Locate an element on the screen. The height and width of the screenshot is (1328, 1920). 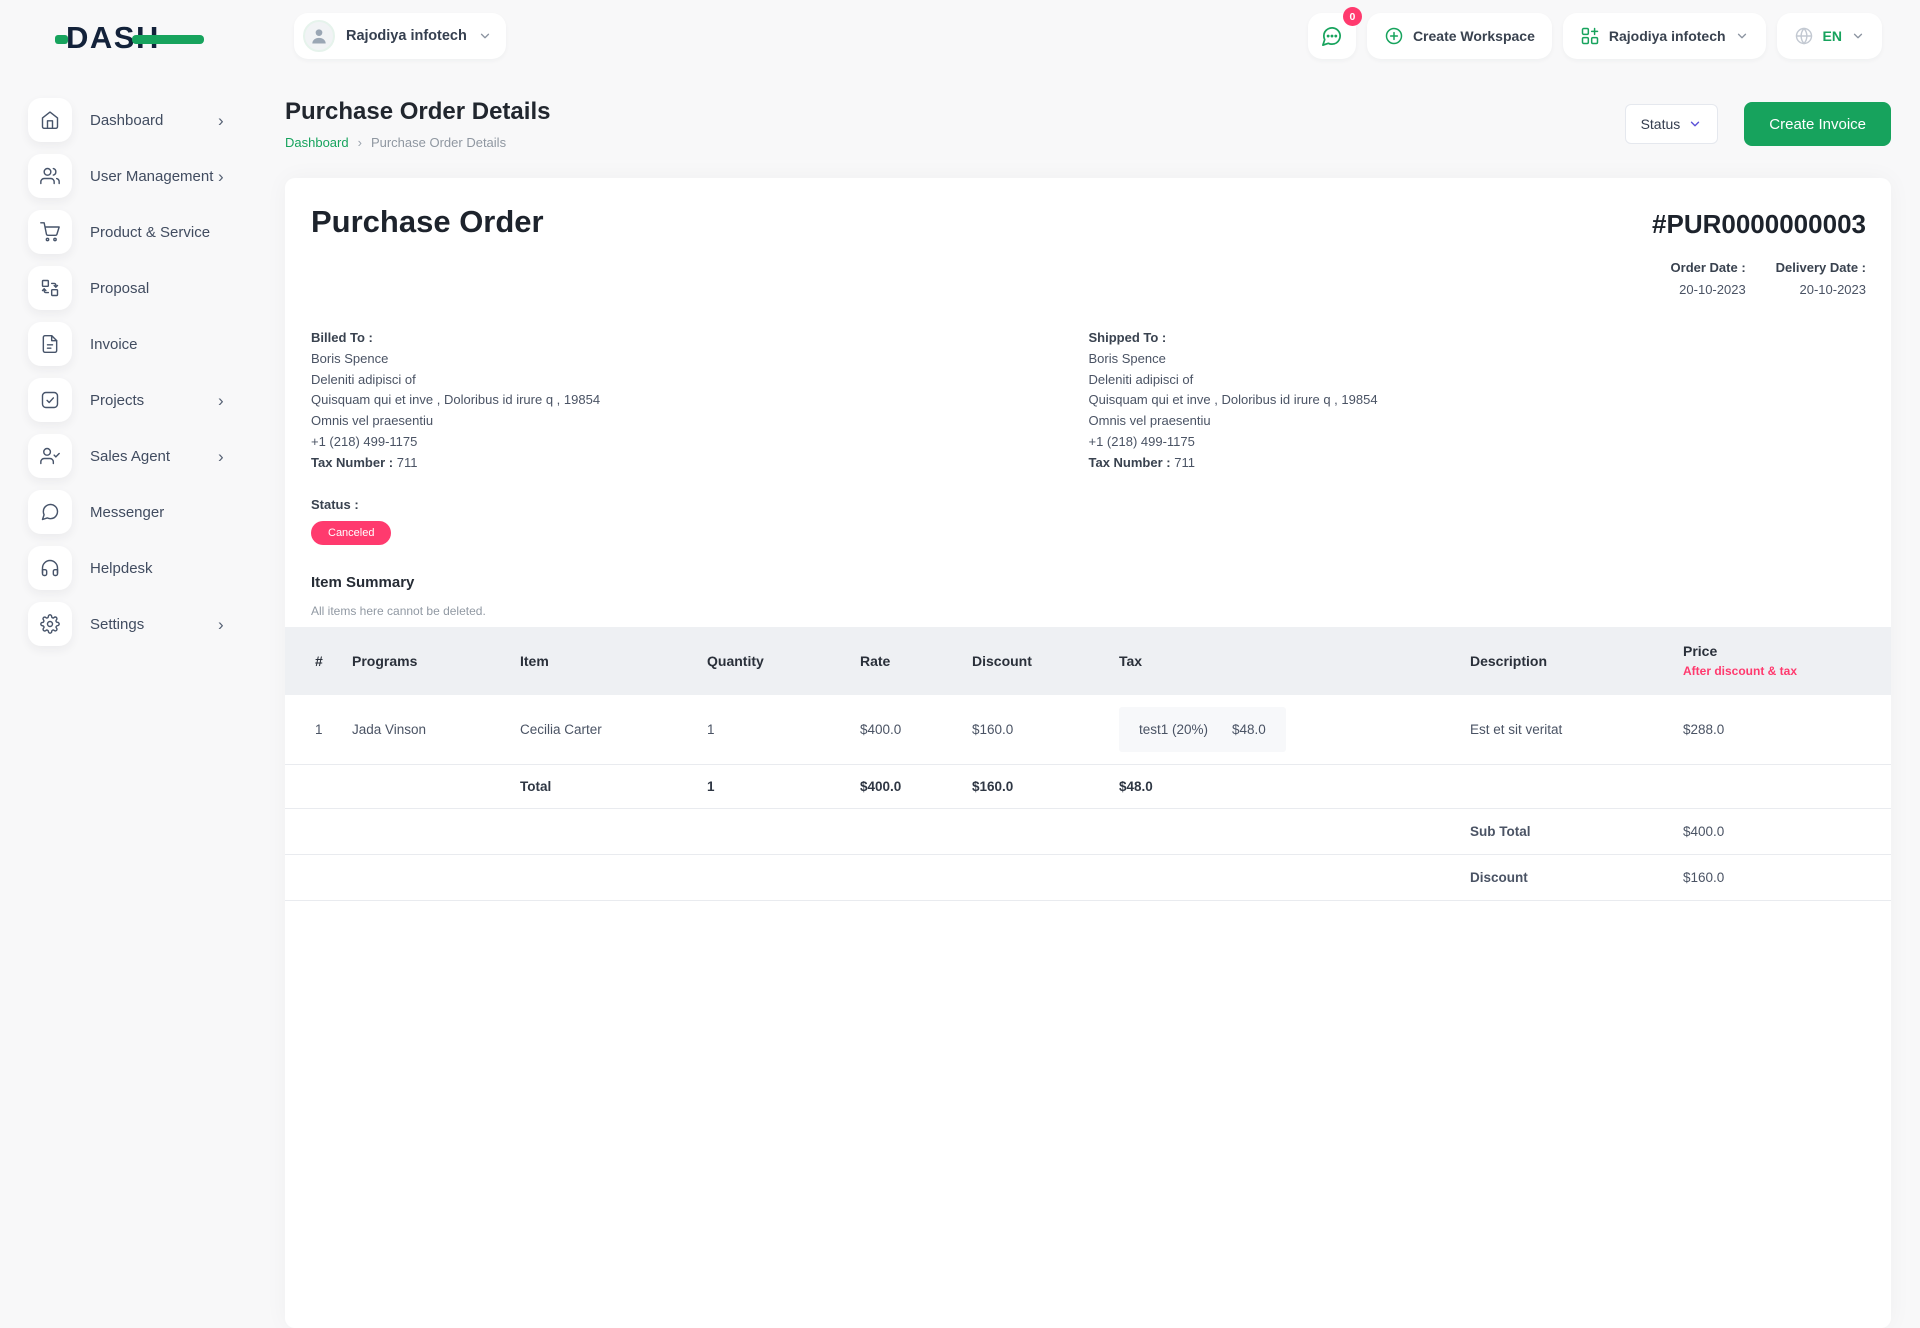
sidebar-item-projects: Projects › is located at coordinates (146, 400).